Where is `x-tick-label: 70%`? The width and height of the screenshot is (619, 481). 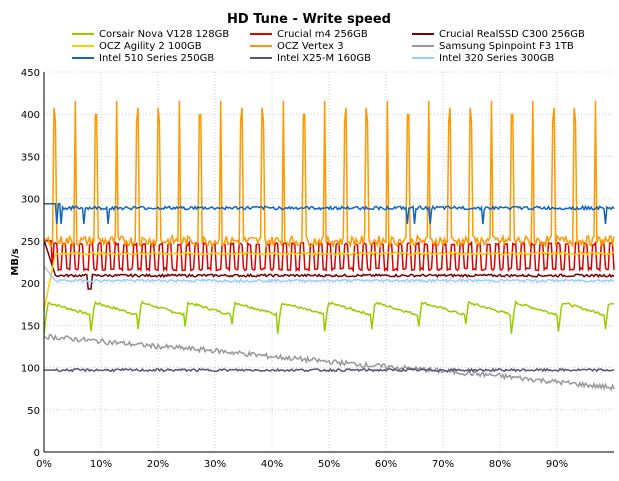 x-tick-label: 70% is located at coordinates (443, 464).